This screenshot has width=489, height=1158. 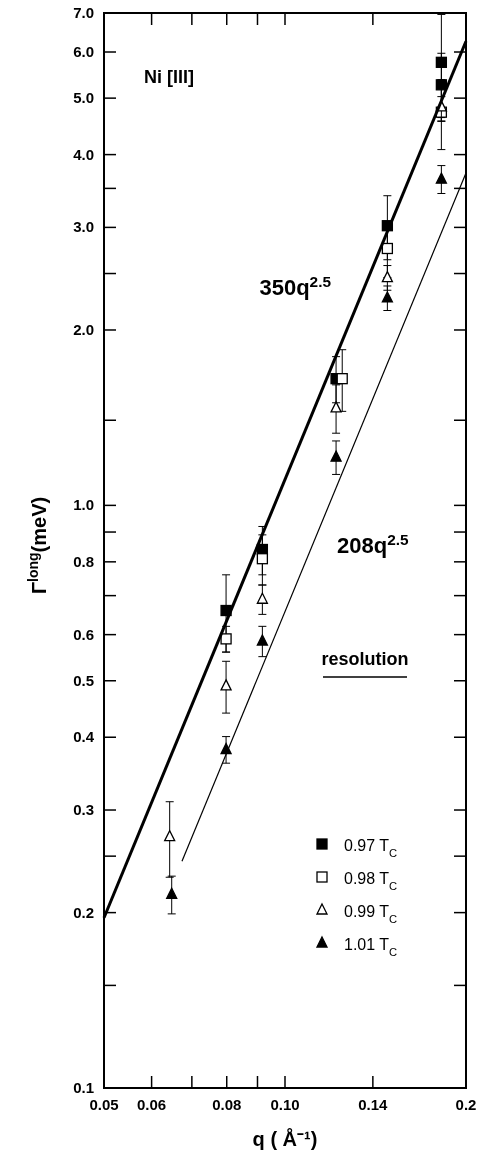 I want to click on x-tick-label: 0.06, so click(x=152, y=1104).